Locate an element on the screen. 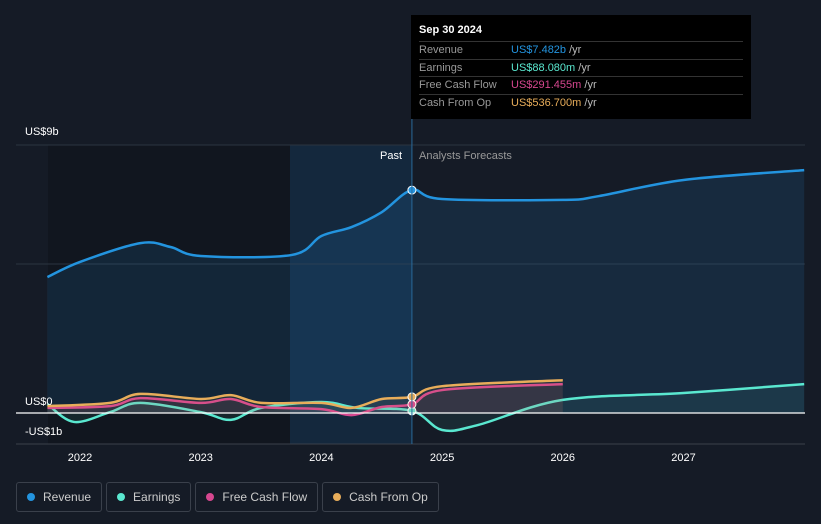 This screenshot has width=821, height=524. series-line-free-cash-flow is located at coordinates (305, 399).